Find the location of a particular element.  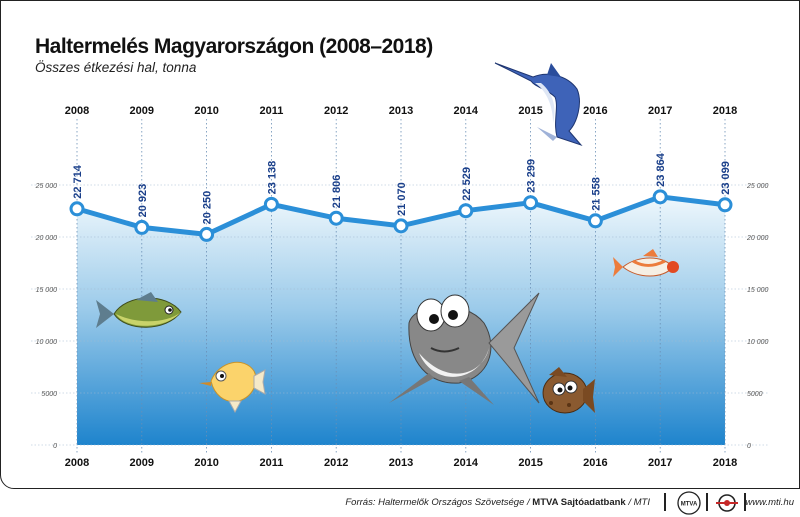

source-suffix: / MTI is located at coordinates (637, 502).